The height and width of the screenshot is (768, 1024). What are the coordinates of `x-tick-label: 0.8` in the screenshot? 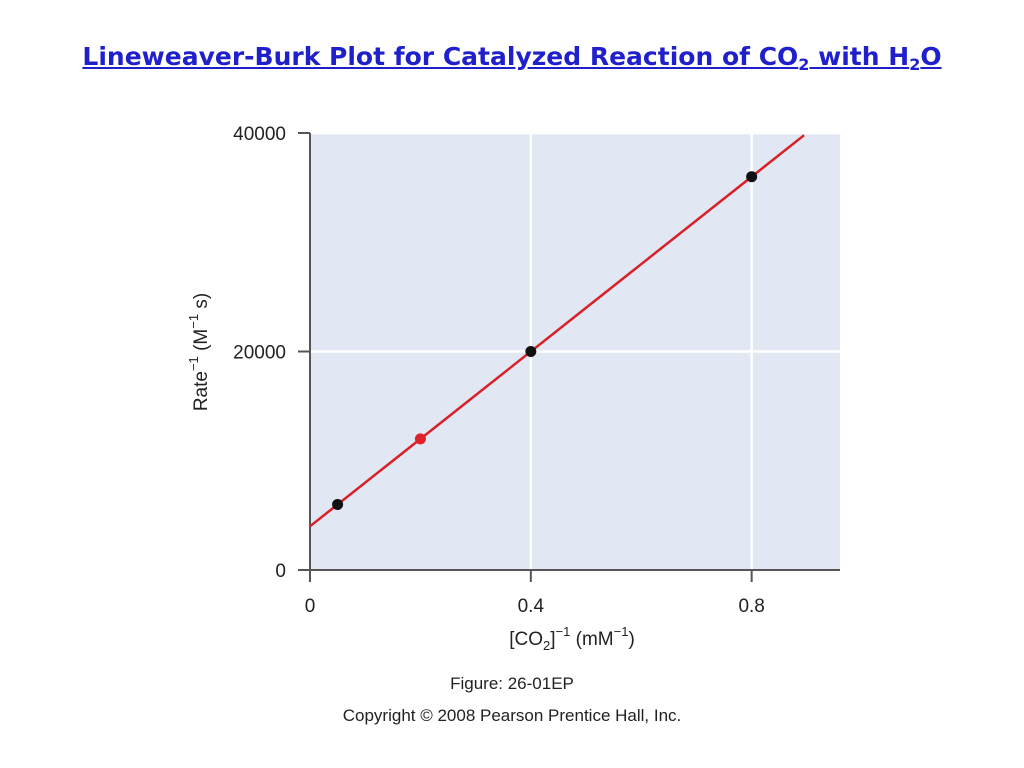 It's located at (751, 606).